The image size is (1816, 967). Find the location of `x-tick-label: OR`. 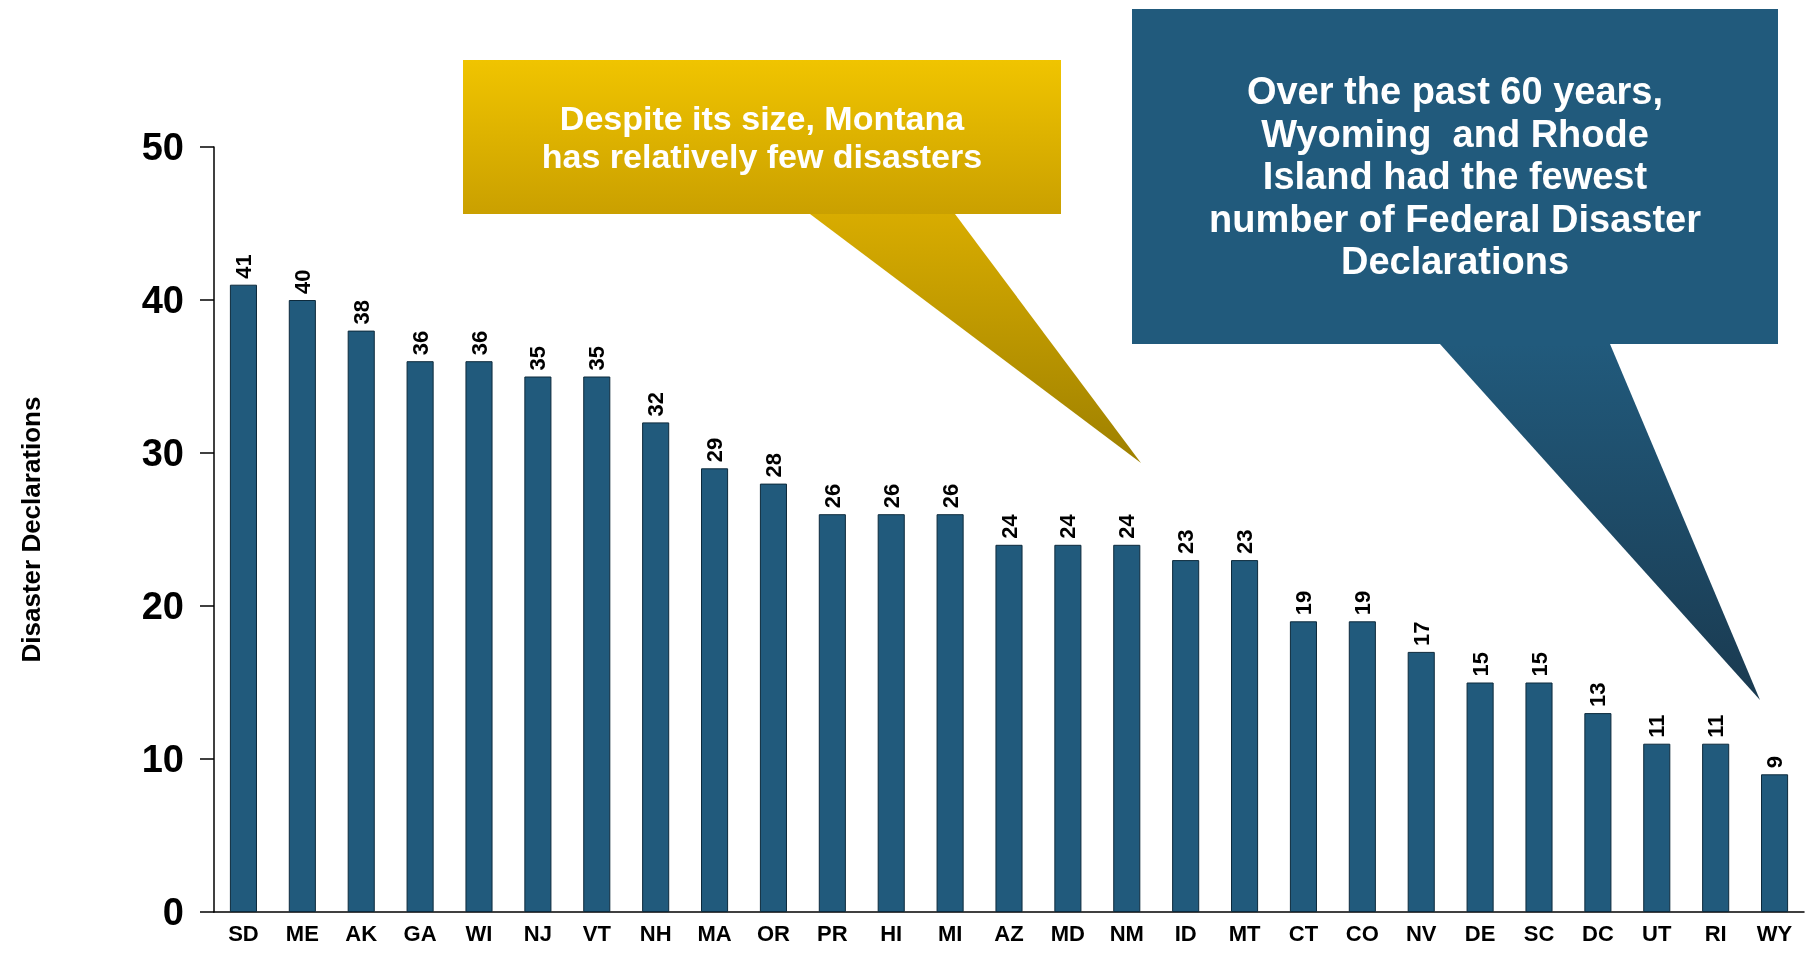

x-tick-label: OR is located at coordinates (773, 933).